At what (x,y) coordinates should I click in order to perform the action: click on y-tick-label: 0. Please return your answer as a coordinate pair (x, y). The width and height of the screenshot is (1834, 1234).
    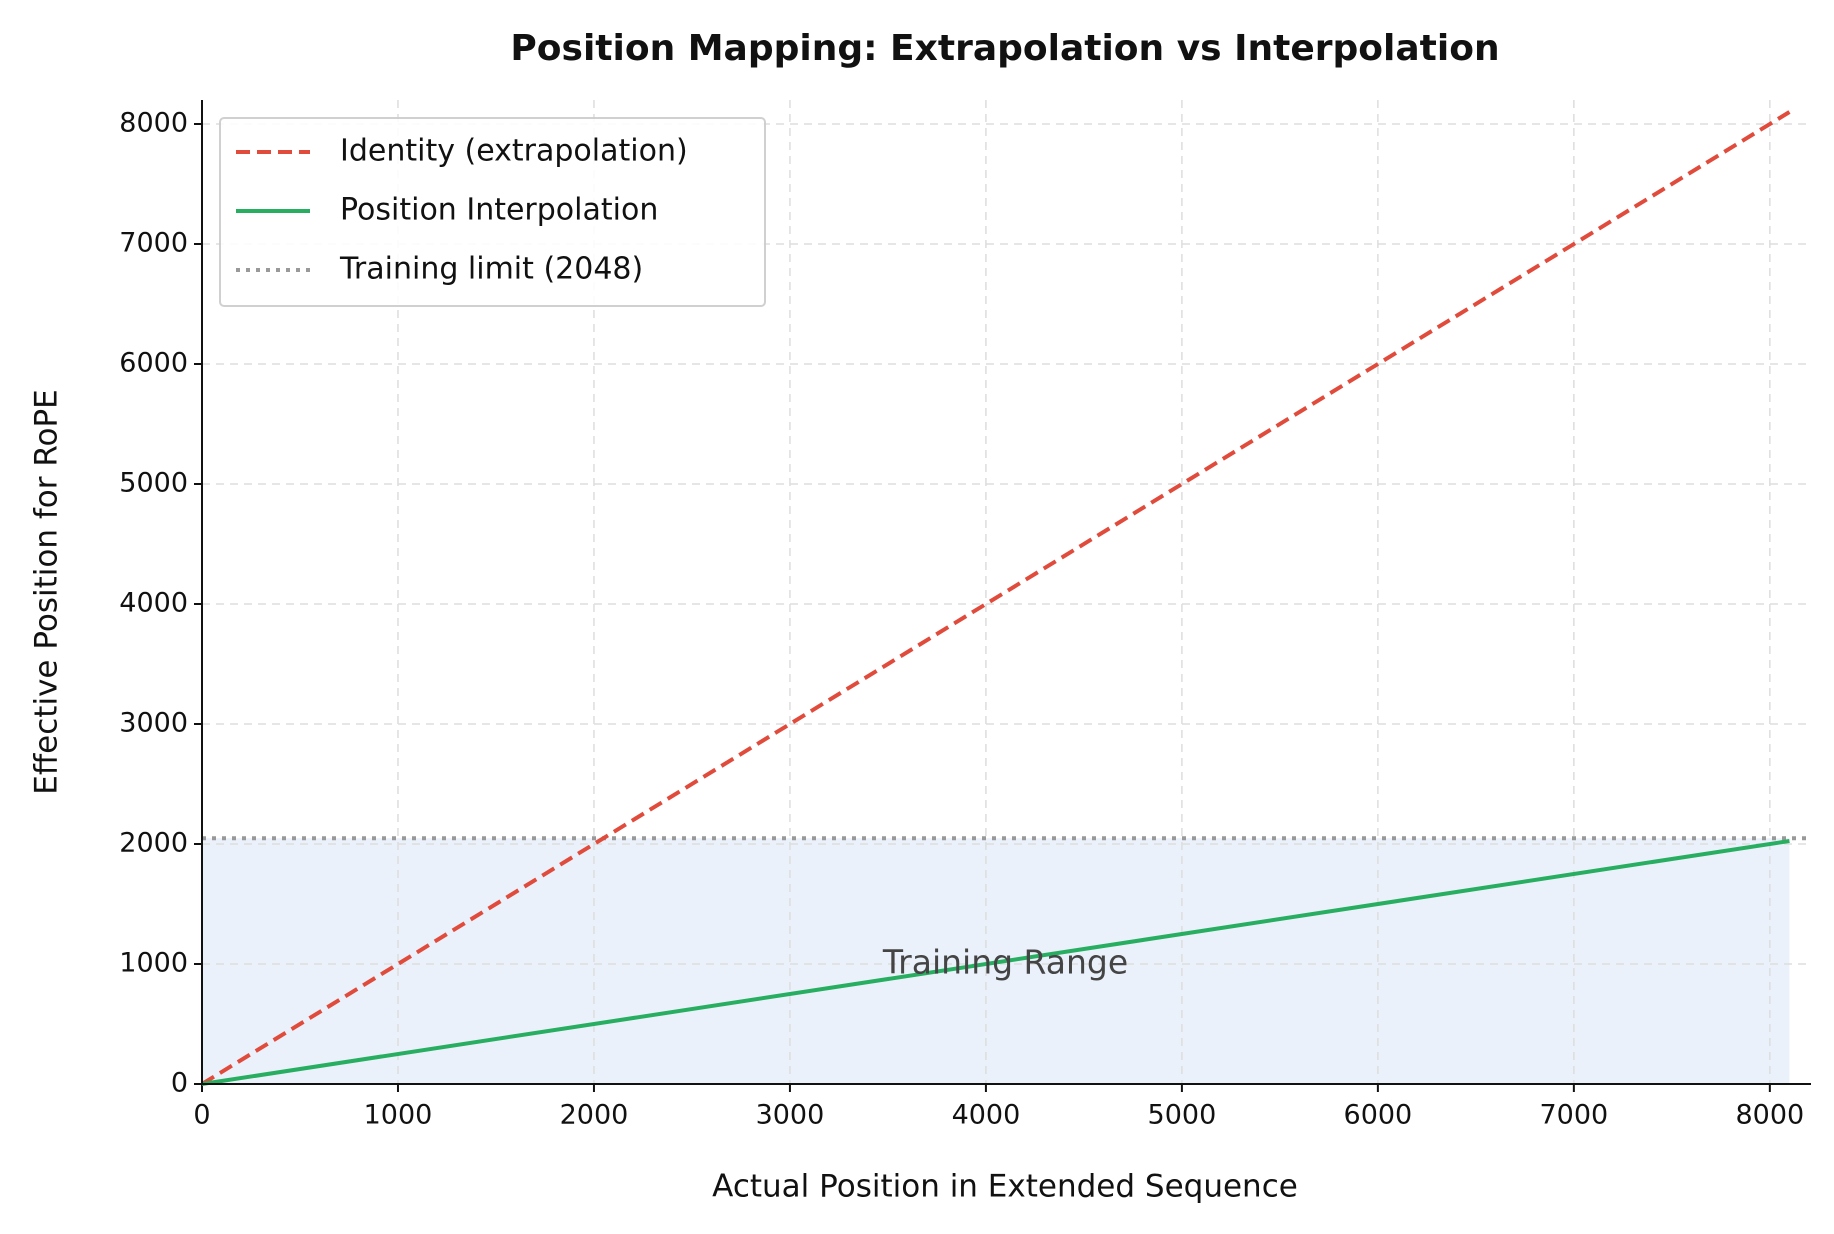
    Looking at the image, I should click on (179, 1083).